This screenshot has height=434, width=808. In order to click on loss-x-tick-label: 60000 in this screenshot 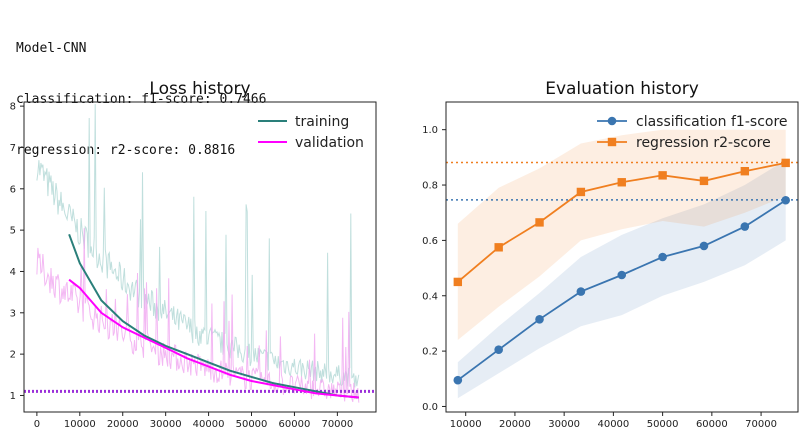, I will do `click(295, 424)`.